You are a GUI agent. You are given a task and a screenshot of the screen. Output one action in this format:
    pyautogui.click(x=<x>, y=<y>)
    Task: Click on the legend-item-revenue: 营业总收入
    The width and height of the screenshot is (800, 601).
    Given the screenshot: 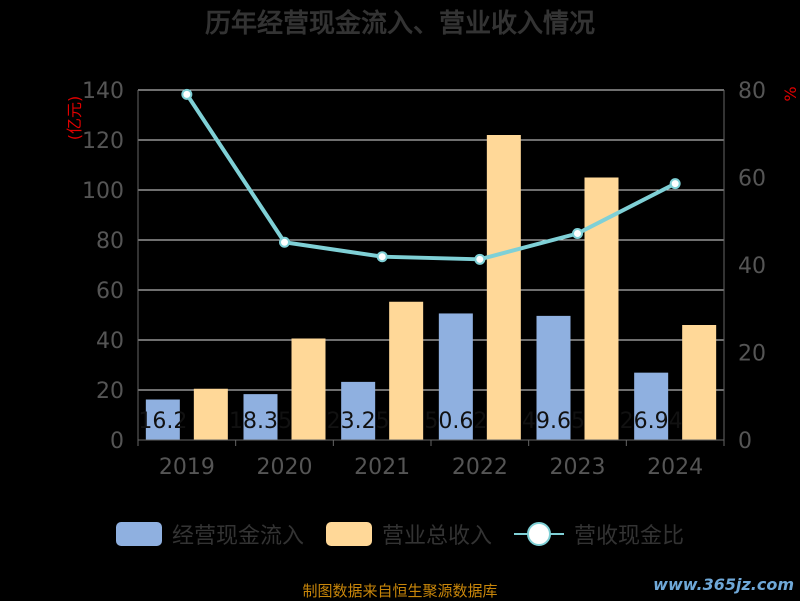 What is the action you would take?
    pyautogui.click(x=408, y=534)
    